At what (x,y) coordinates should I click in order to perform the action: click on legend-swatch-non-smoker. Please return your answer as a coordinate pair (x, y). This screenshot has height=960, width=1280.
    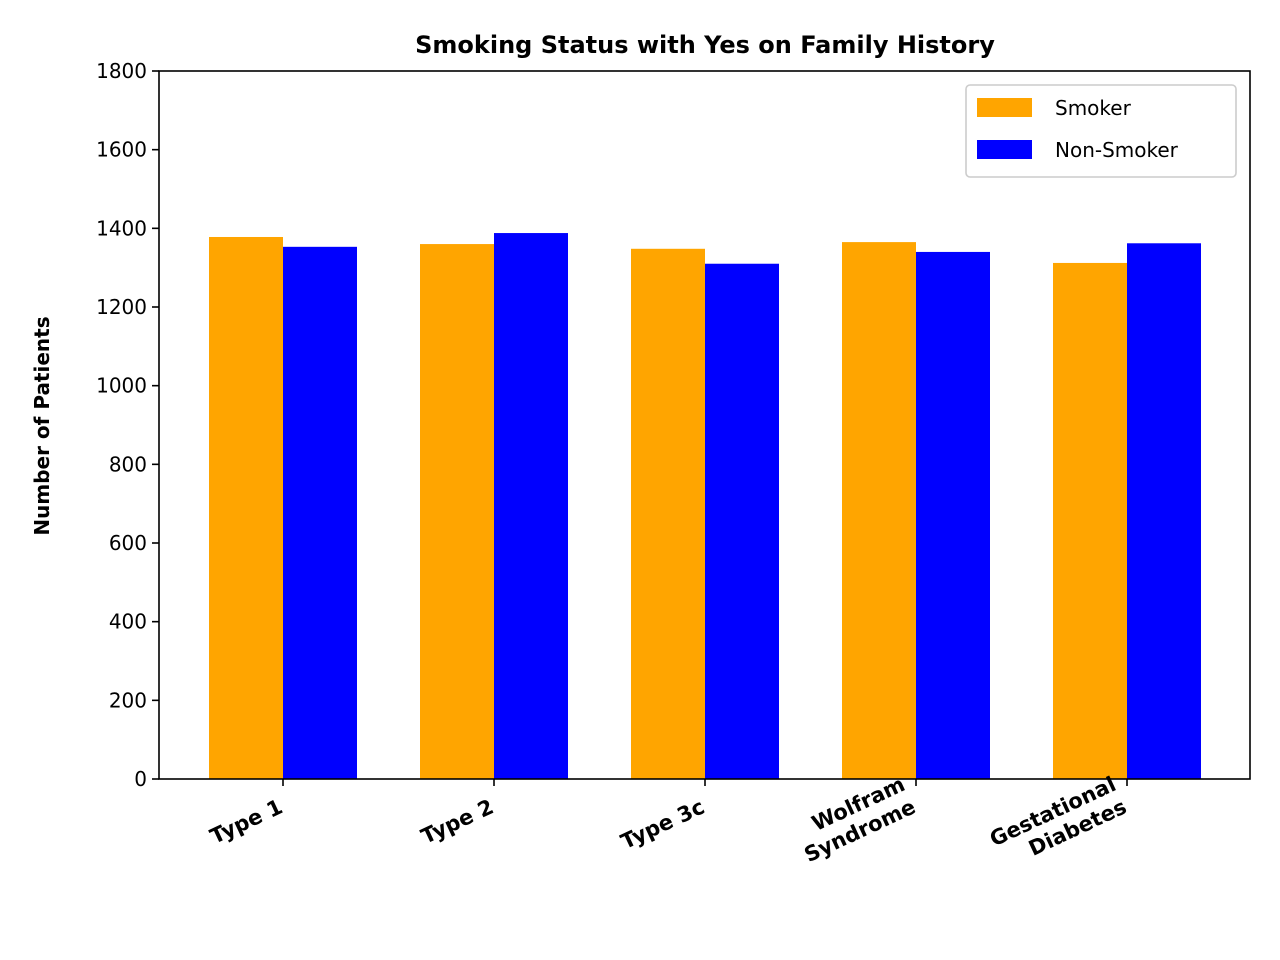
    Looking at the image, I should click on (1004, 149).